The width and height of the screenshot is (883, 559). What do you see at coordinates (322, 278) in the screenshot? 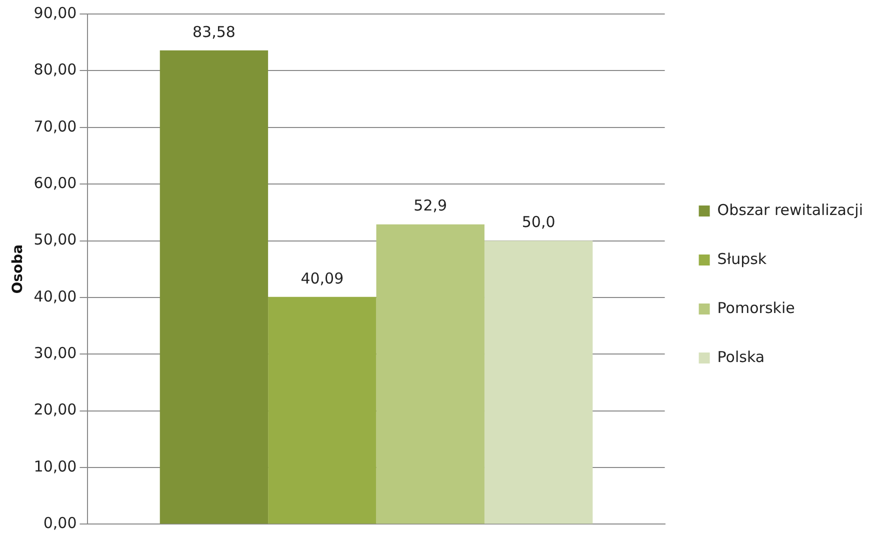
I see `data-label: 40,09` at bounding box center [322, 278].